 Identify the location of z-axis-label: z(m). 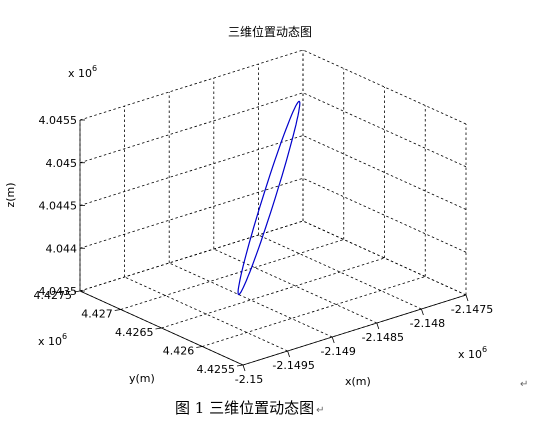
(10, 194).